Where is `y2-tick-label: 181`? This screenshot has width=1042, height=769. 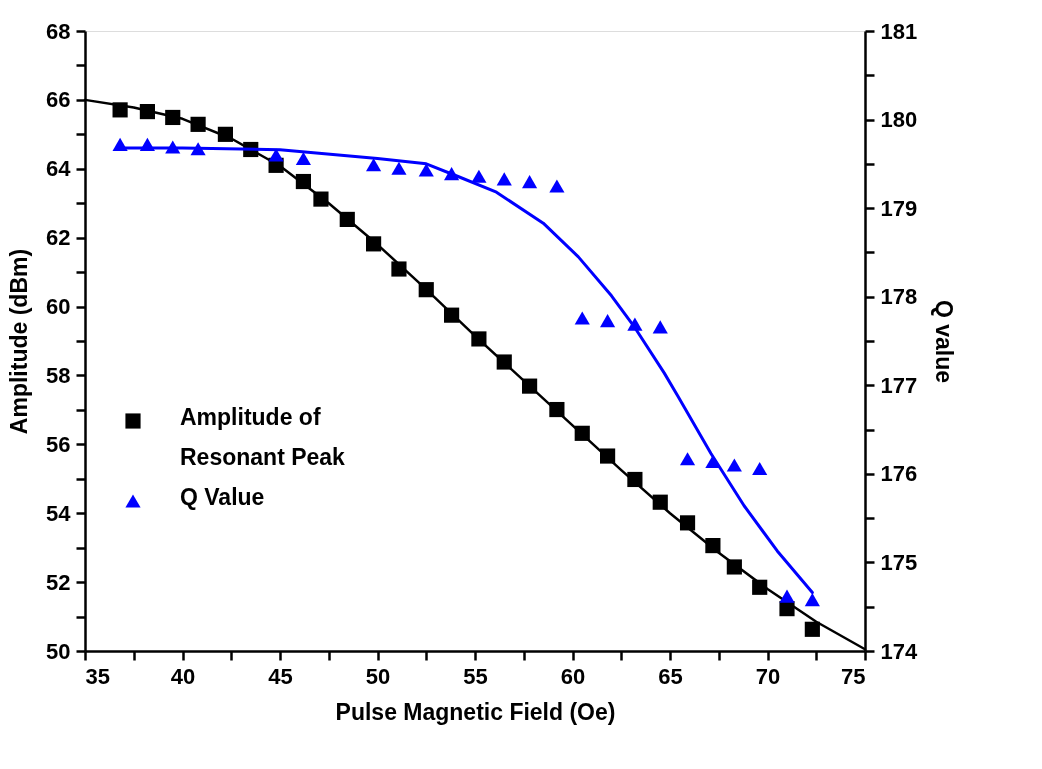 y2-tick-label: 181 is located at coordinates (899, 31).